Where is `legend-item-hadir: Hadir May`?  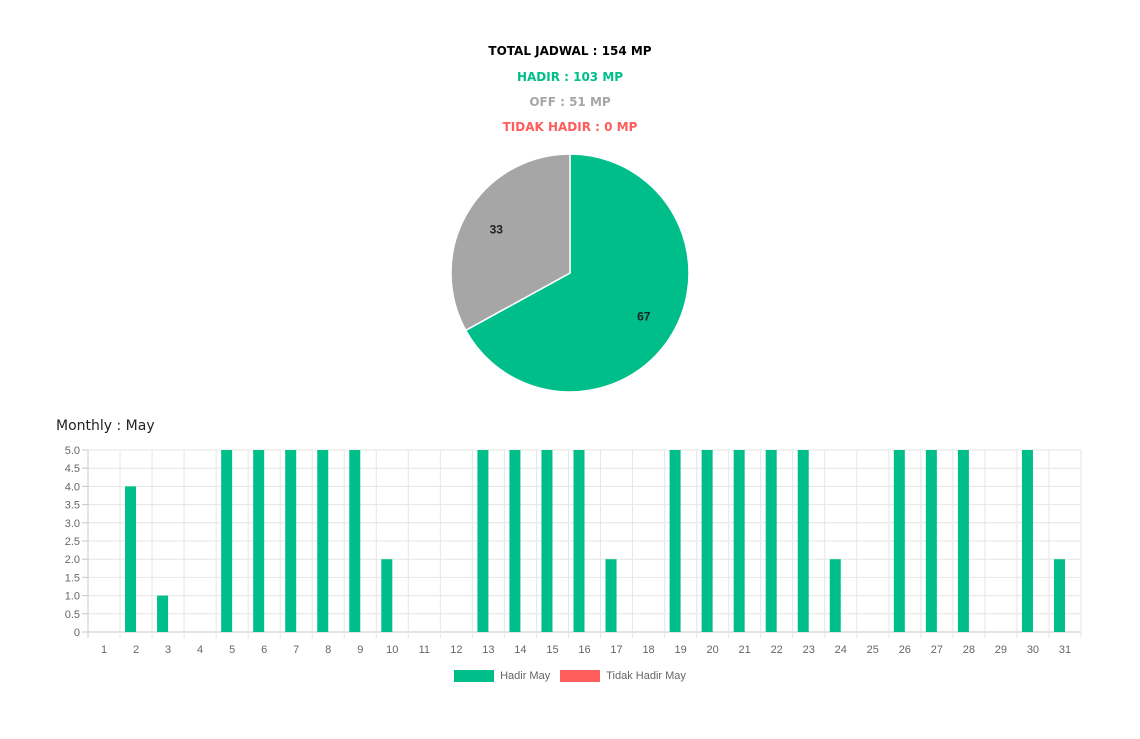
legend-item-hadir: Hadir May is located at coordinates (502, 676).